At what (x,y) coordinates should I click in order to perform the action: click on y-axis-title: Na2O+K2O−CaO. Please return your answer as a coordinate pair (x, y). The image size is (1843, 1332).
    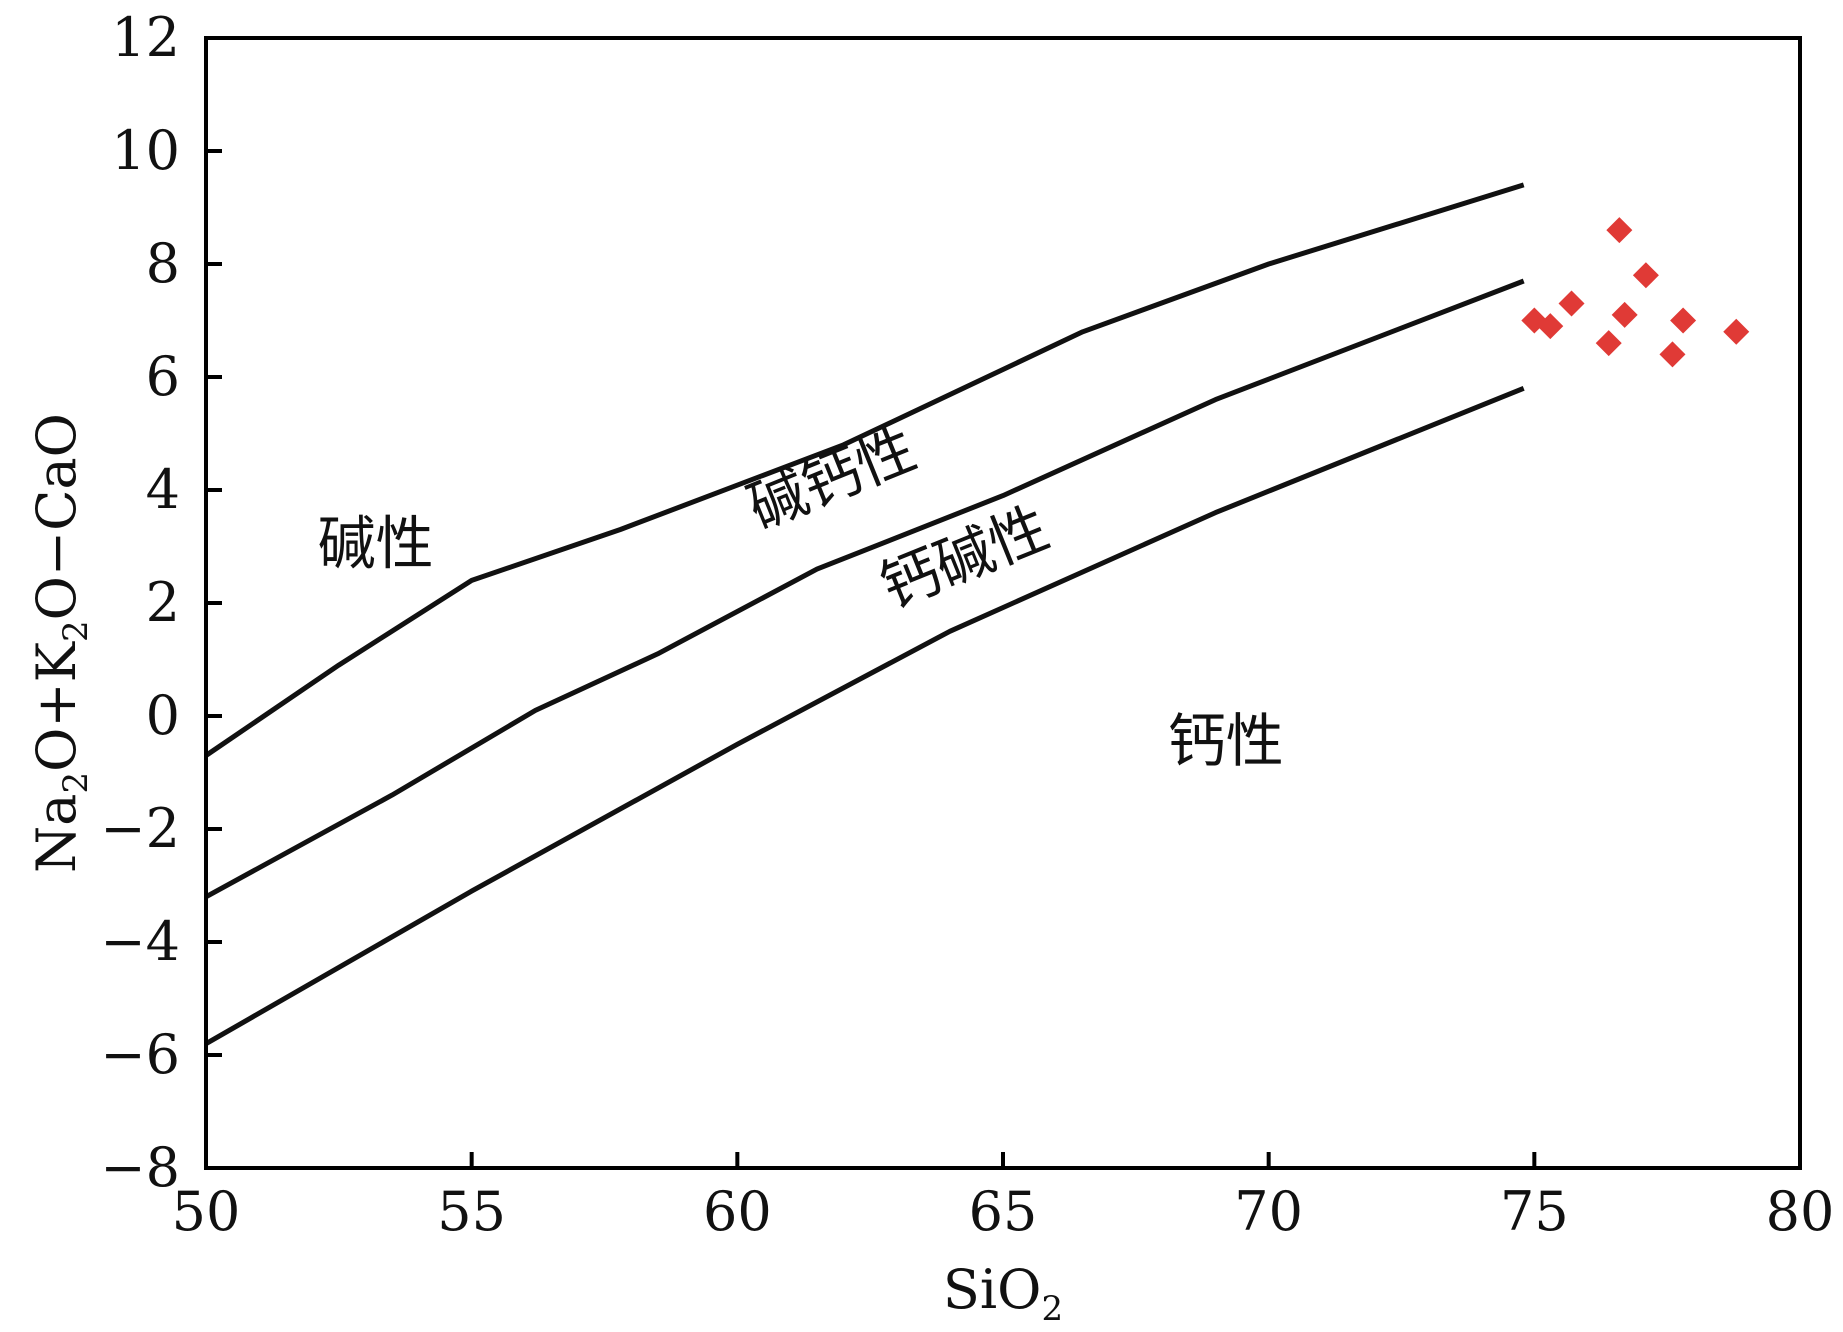
    Looking at the image, I should click on (60, 643).